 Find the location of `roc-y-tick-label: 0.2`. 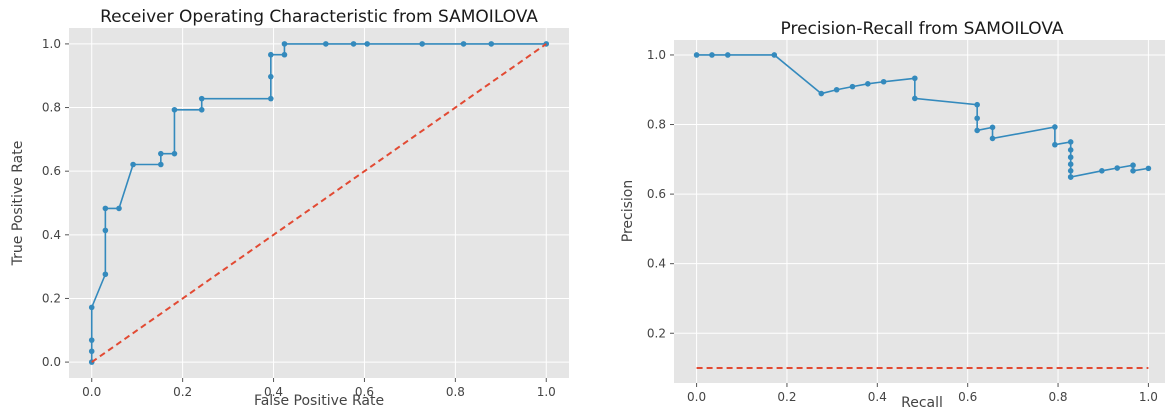

roc-y-tick-label: 0.2 is located at coordinates (51, 298).